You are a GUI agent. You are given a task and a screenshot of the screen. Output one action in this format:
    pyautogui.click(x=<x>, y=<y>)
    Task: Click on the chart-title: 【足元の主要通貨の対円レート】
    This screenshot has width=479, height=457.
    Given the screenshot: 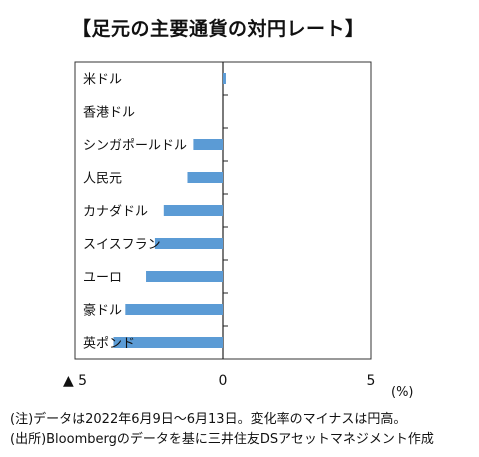 What is the action you would take?
    pyautogui.click(x=218, y=29)
    